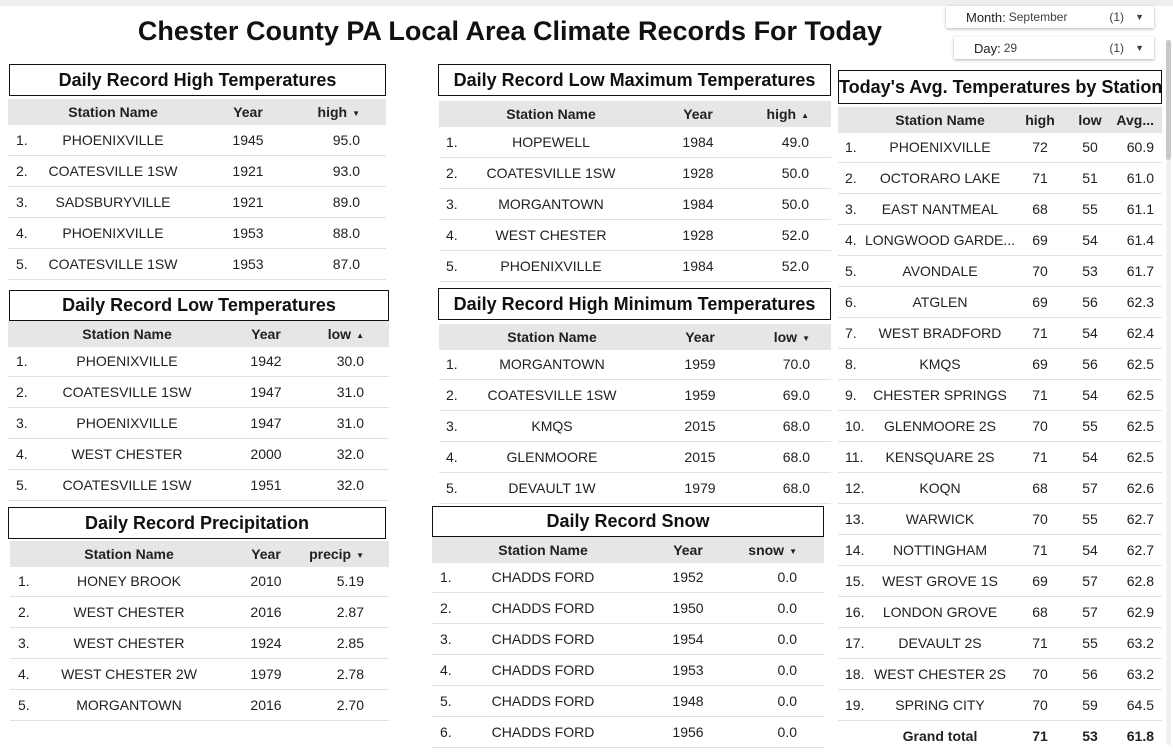 The width and height of the screenshot is (1173, 752). What do you see at coordinates (198, 485) in the screenshot?
I see `table-row: 5. COATESVILLE 1SW 1951 32.0` at bounding box center [198, 485].